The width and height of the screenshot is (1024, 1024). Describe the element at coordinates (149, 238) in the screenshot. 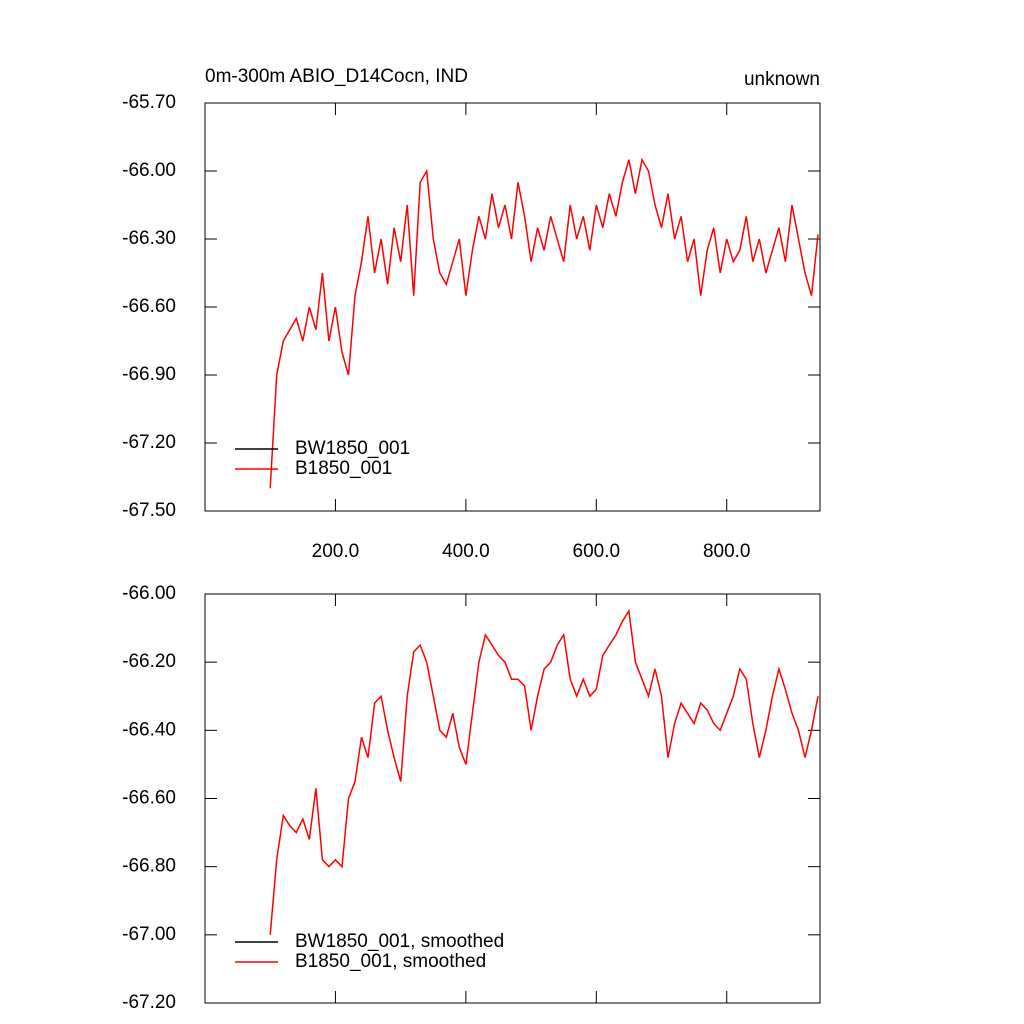

I see `y-tick-label: -66.30` at that location.